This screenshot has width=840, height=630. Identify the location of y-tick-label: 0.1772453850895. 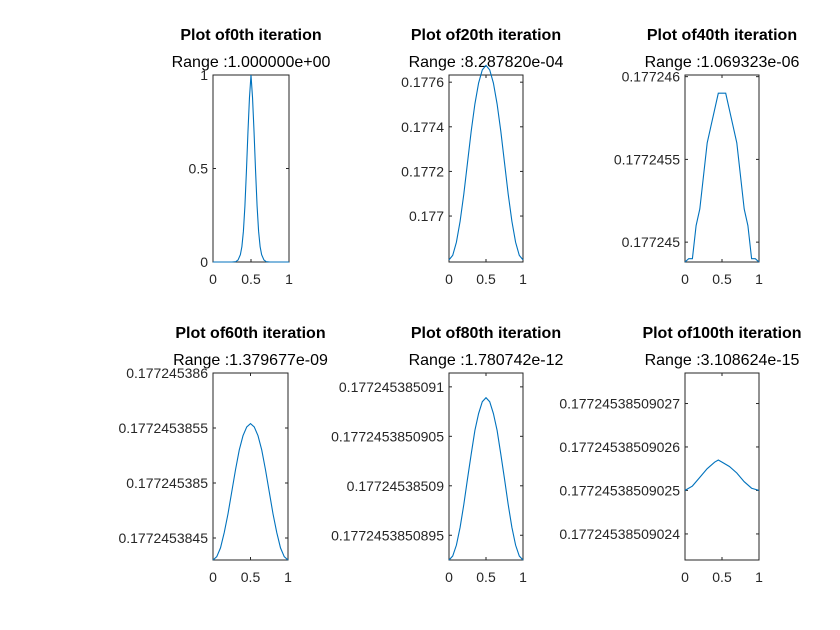
(387, 535).